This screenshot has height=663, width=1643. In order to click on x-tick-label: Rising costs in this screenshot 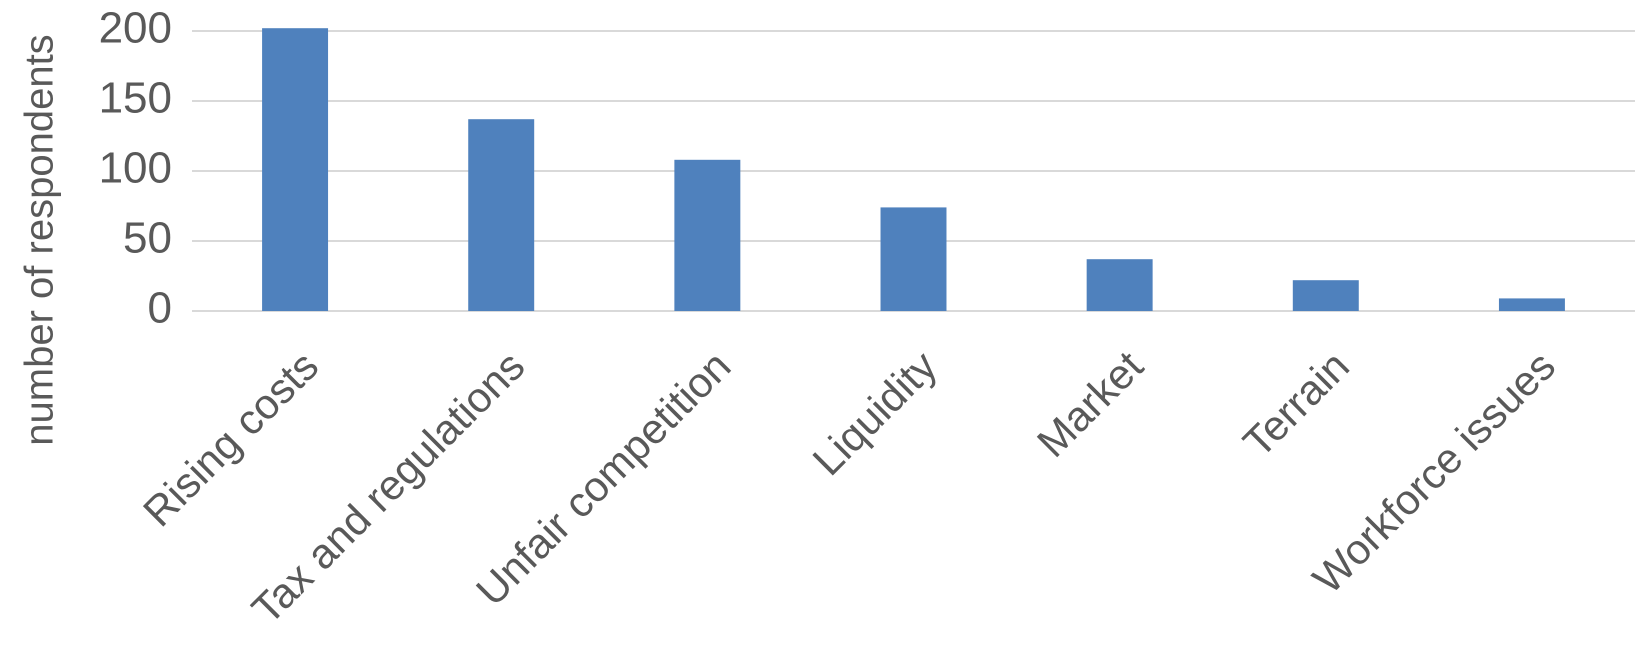, I will do `click(230, 438)`.